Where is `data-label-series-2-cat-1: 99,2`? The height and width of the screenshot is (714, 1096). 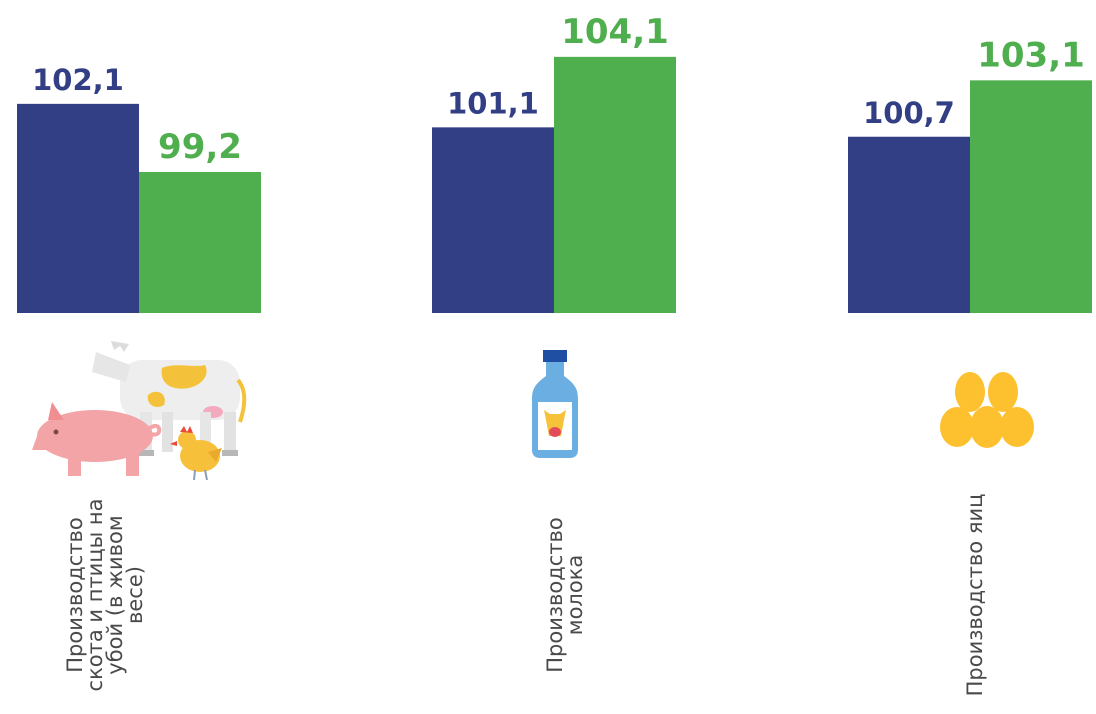 data-label-series-2-cat-1: 99,2 is located at coordinates (200, 147).